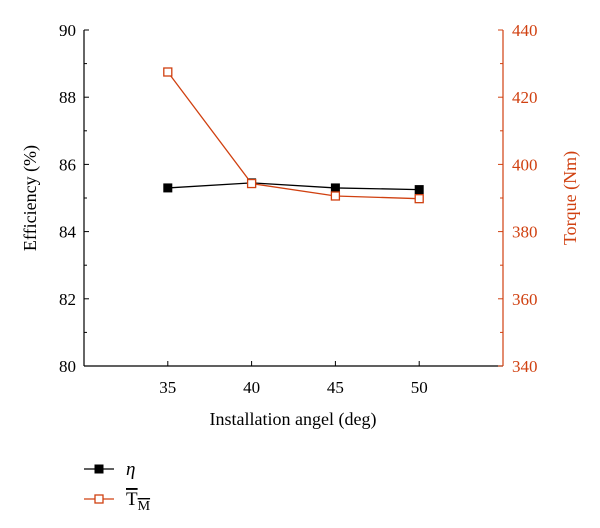  I want to click on y-left-tick-label: 82, so click(67, 299).